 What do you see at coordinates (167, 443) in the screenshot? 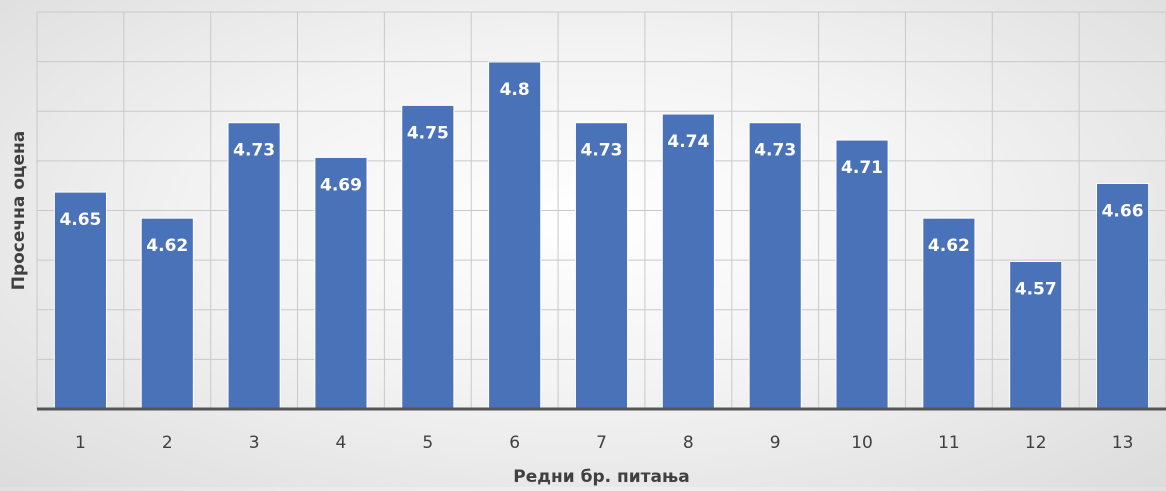
I see `x-tick-label-2: 2` at bounding box center [167, 443].